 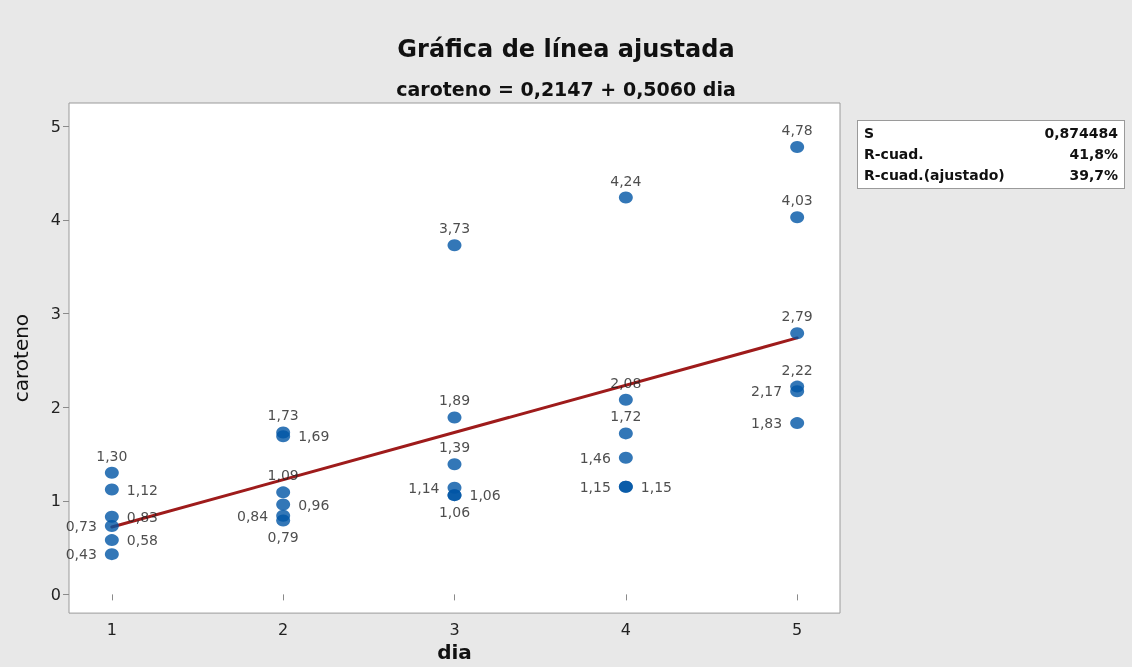 What do you see at coordinates (314, 504) in the screenshot?
I see `data-label: 0,96` at bounding box center [314, 504].